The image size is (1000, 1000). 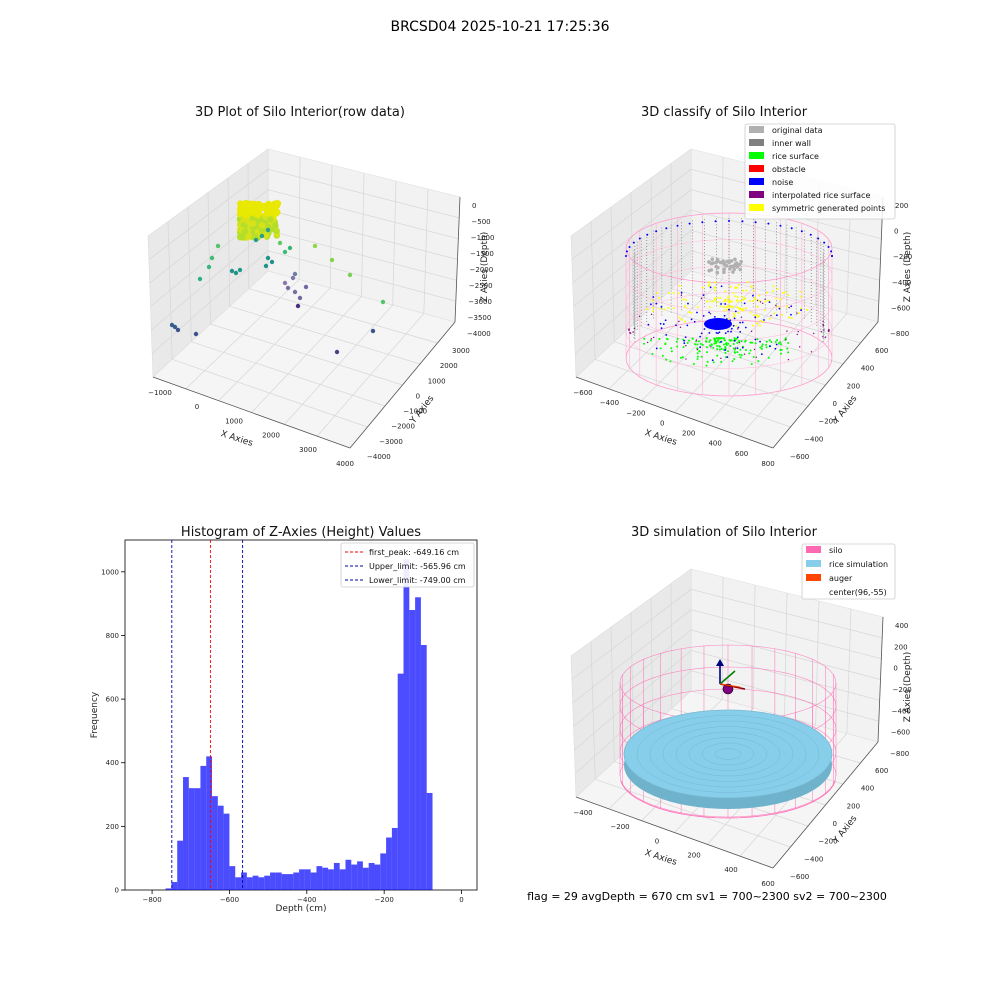 I want to click on x-tick-label: −400, so click(x=609, y=403).